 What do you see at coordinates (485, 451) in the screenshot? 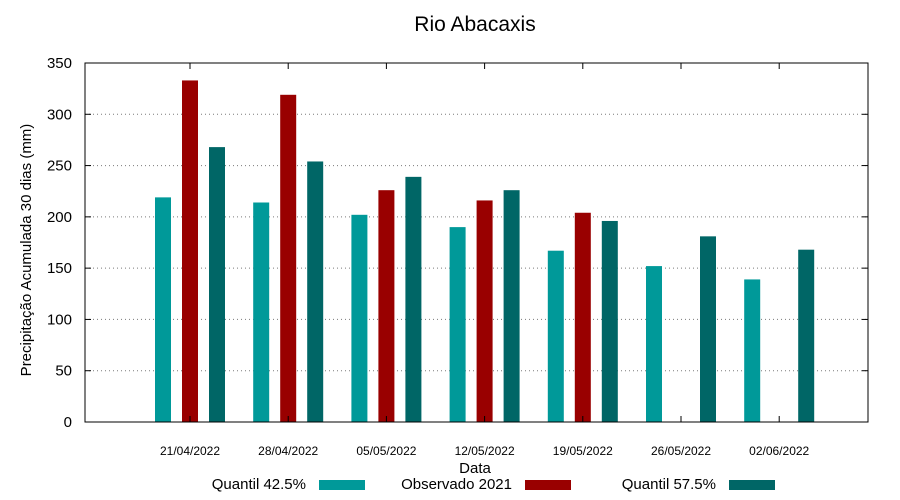
I see `x-tick-label: 12/05/2022` at bounding box center [485, 451].